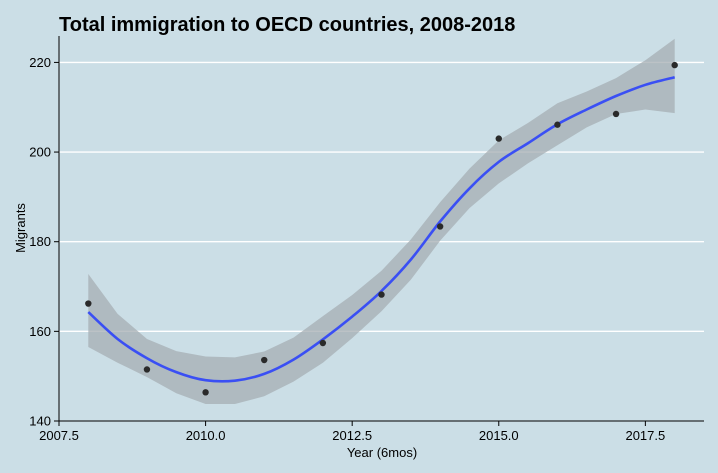  What do you see at coordinates (206, 435) in the screenshot?
I see `x-tick-label-1: 2010.0` at bounding box center [206, 435].